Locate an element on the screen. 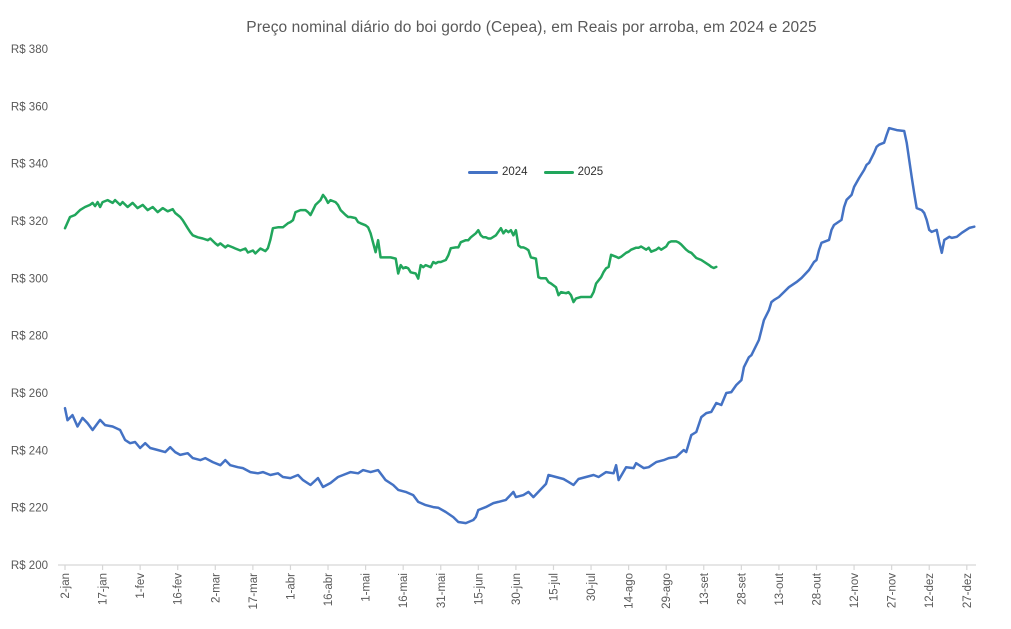  y-tick-label: R$ 240 is located at coordinates (29, 451).